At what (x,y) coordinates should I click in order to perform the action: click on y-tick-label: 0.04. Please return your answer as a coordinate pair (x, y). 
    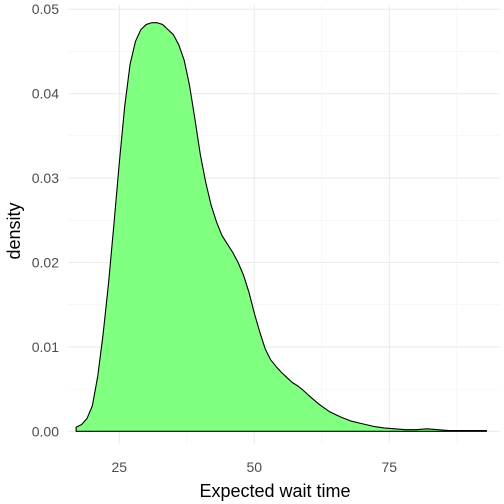
    Looking at the image, I should click on (45, 94).